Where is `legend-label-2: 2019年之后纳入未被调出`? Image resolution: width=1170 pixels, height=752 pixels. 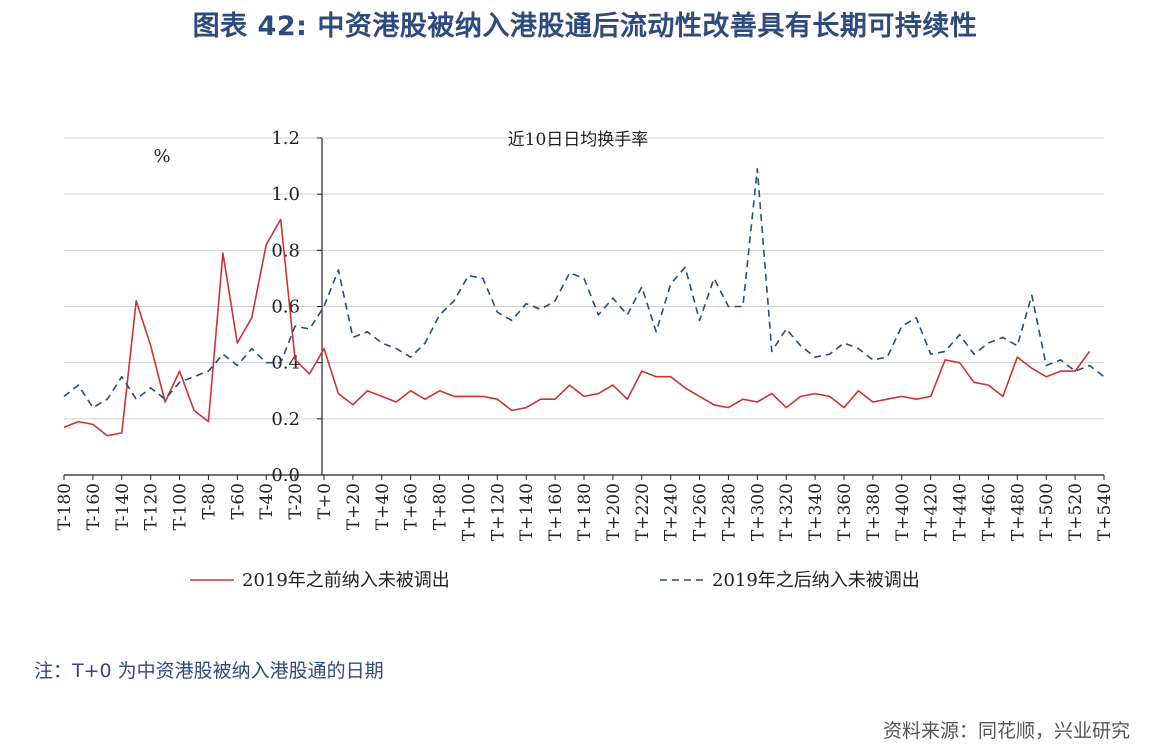
legend-label-2: 2019年之后纳入未被调出 is located at coordinates (816, 580).